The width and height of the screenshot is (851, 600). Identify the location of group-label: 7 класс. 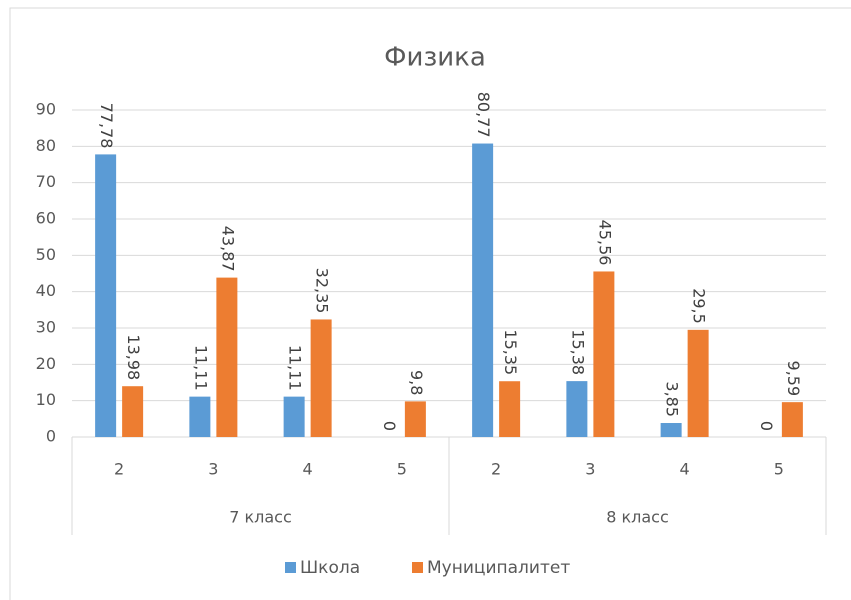
(260, 517).